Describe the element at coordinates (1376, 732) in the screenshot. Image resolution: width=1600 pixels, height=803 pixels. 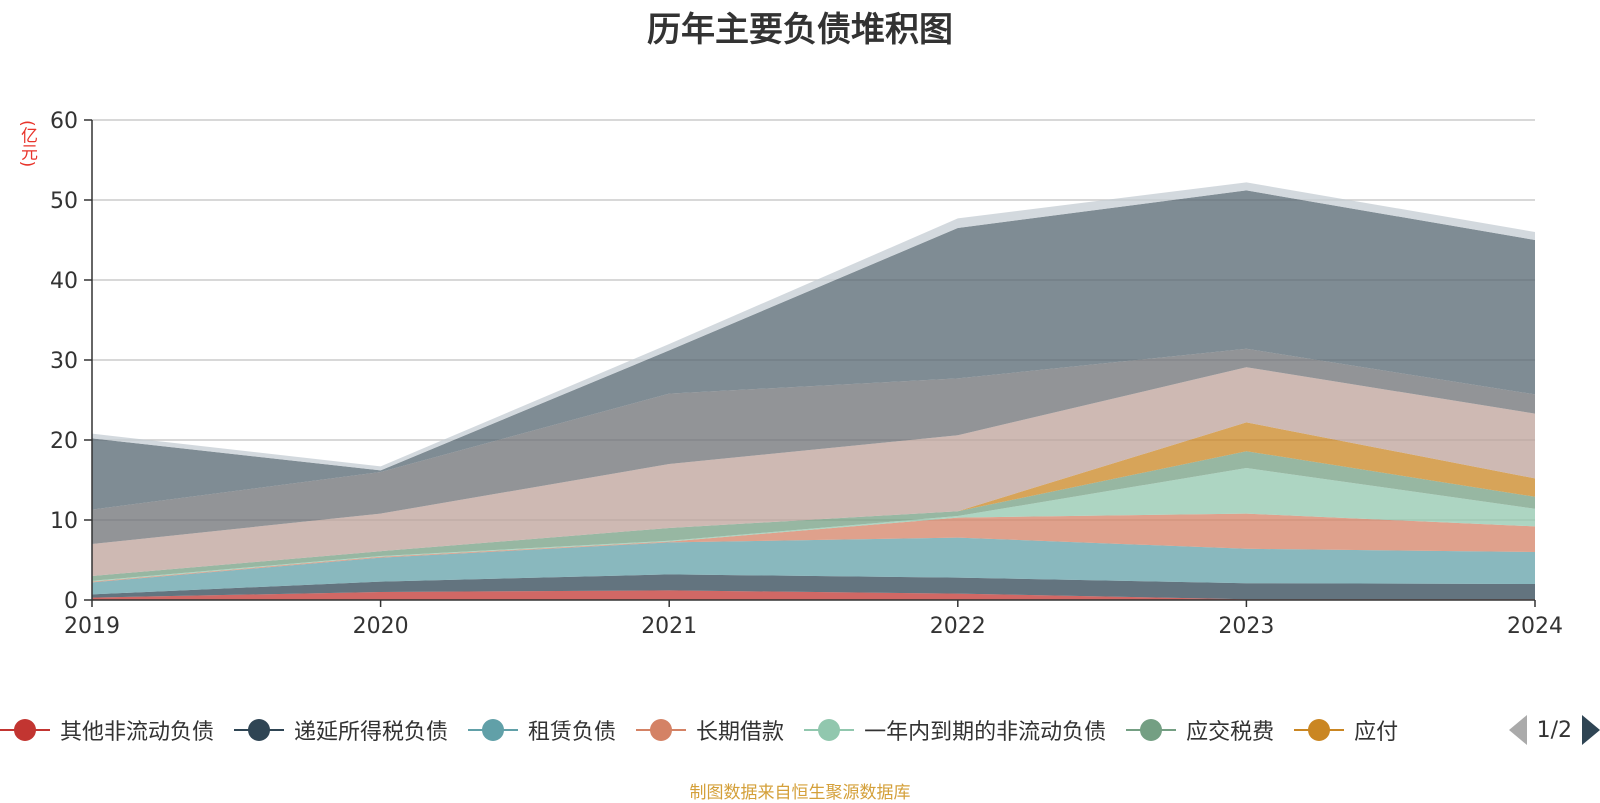
I see `legend-label: 应付` at that location.